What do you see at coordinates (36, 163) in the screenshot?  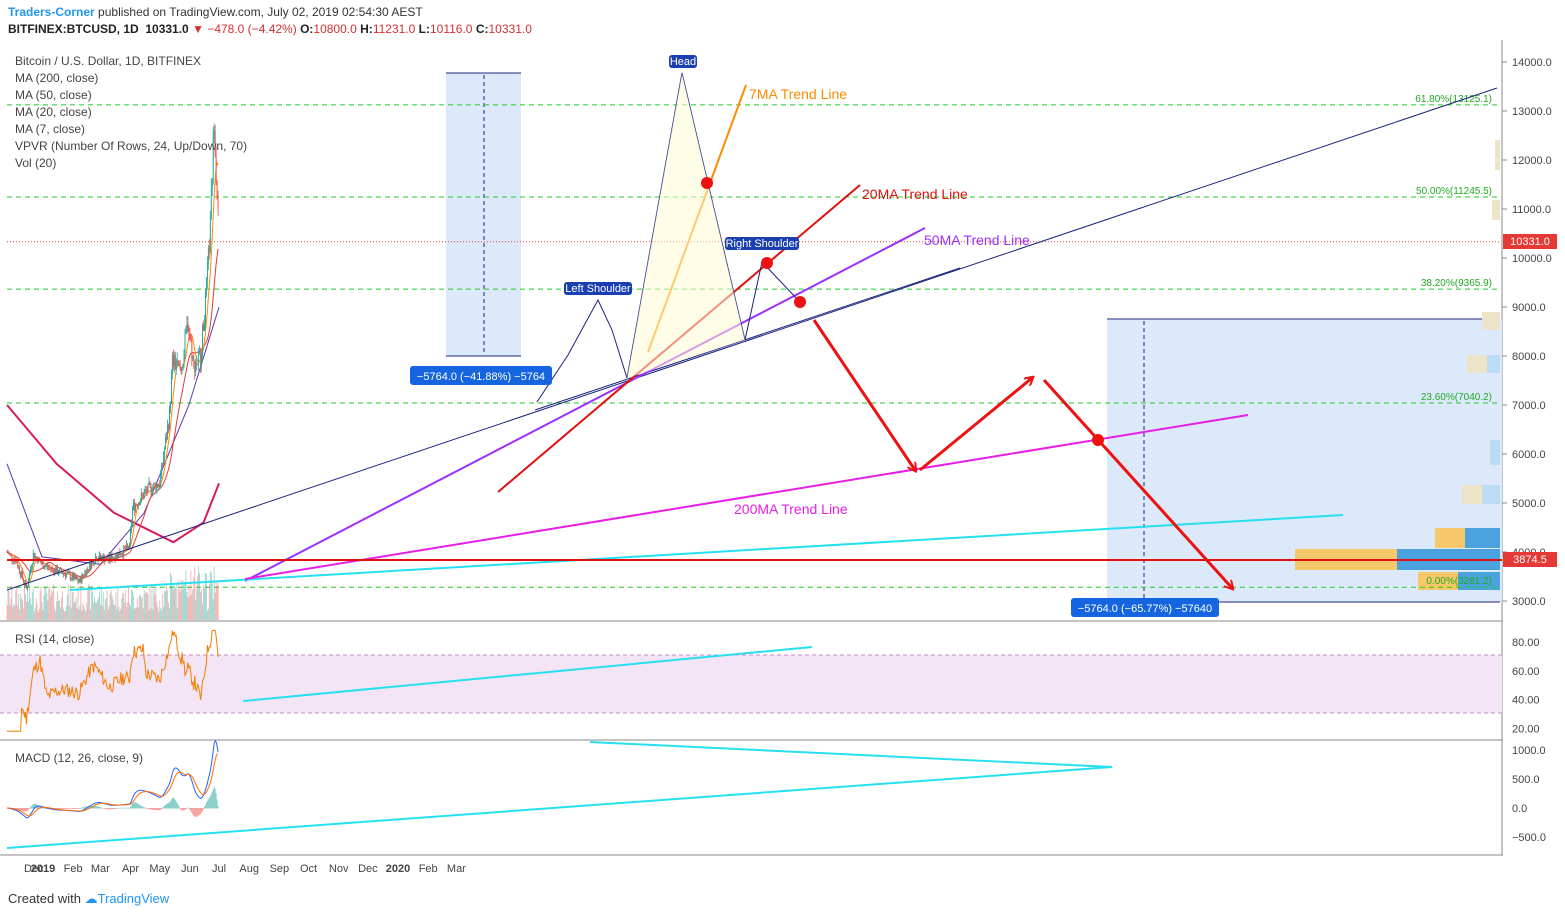 I see `legend-vol: Vol (20)` at bounding box center [36, 163].